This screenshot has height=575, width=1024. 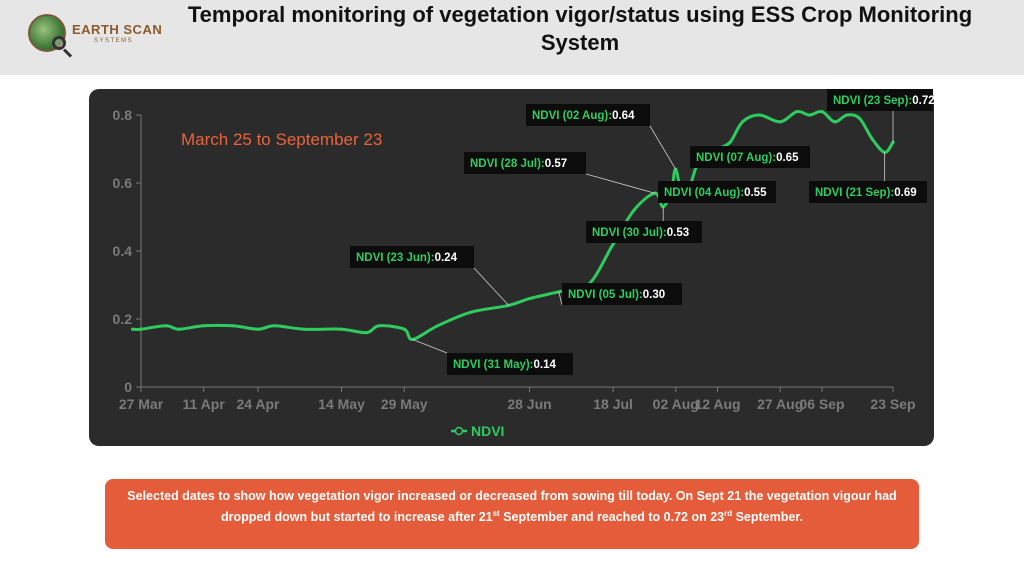 What do you see at coordinates (459, 431) in the screenshot?
I see `legend-marker-icon` at bounding box center [459, 431].